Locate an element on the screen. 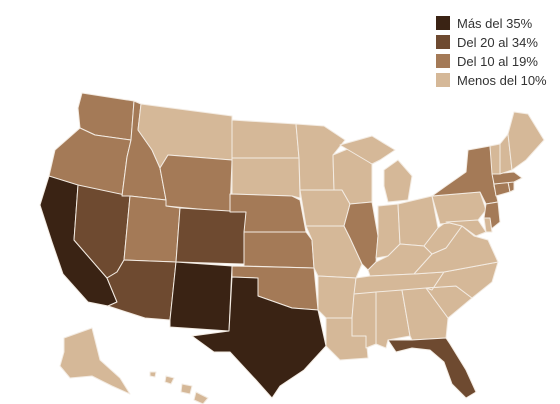 The width and height of the screenshot is (560, 404). state-vt is located at coordinates (495, 159).